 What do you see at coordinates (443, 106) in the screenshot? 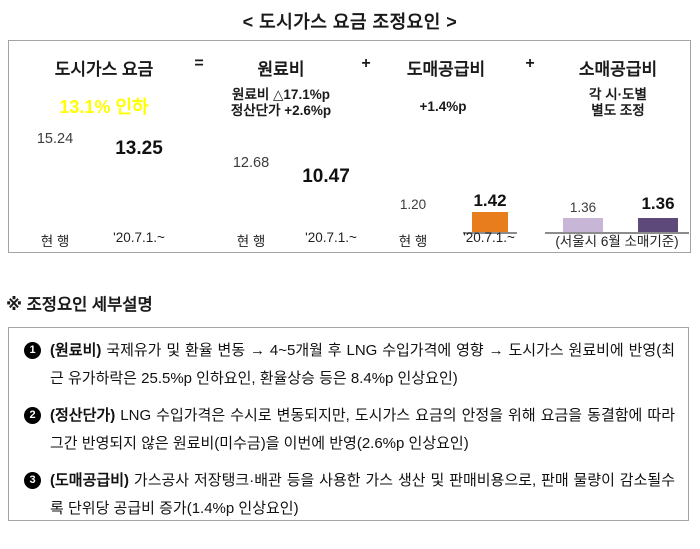
I see `wholesale-note: +1.4%p` at bounding box center [443, 106].